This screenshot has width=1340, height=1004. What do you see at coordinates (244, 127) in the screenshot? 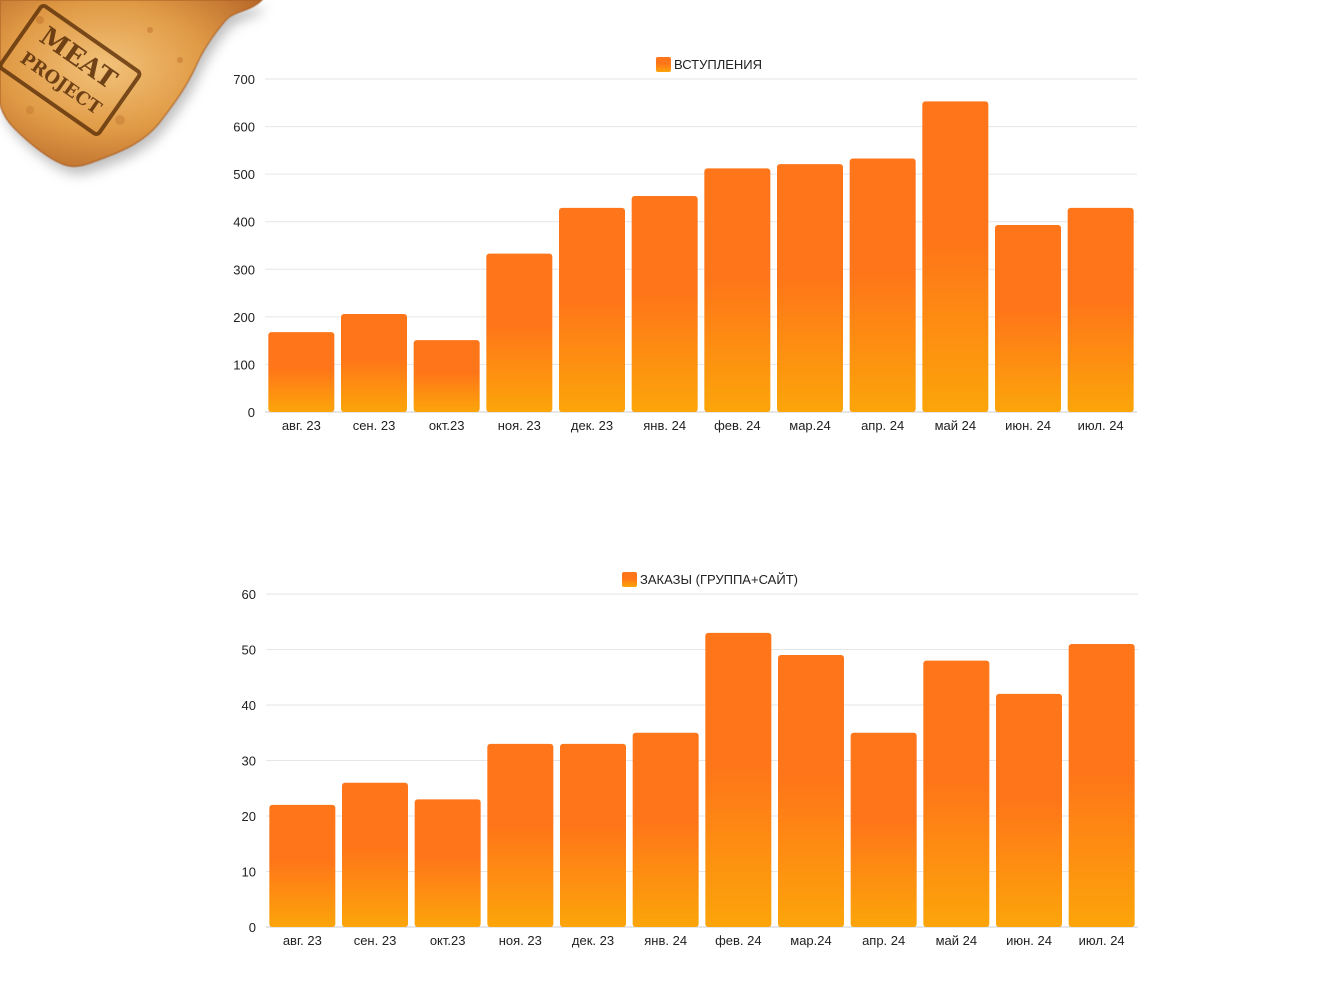
I see `y-tick-label: 600` at bounding box center [244, 127].